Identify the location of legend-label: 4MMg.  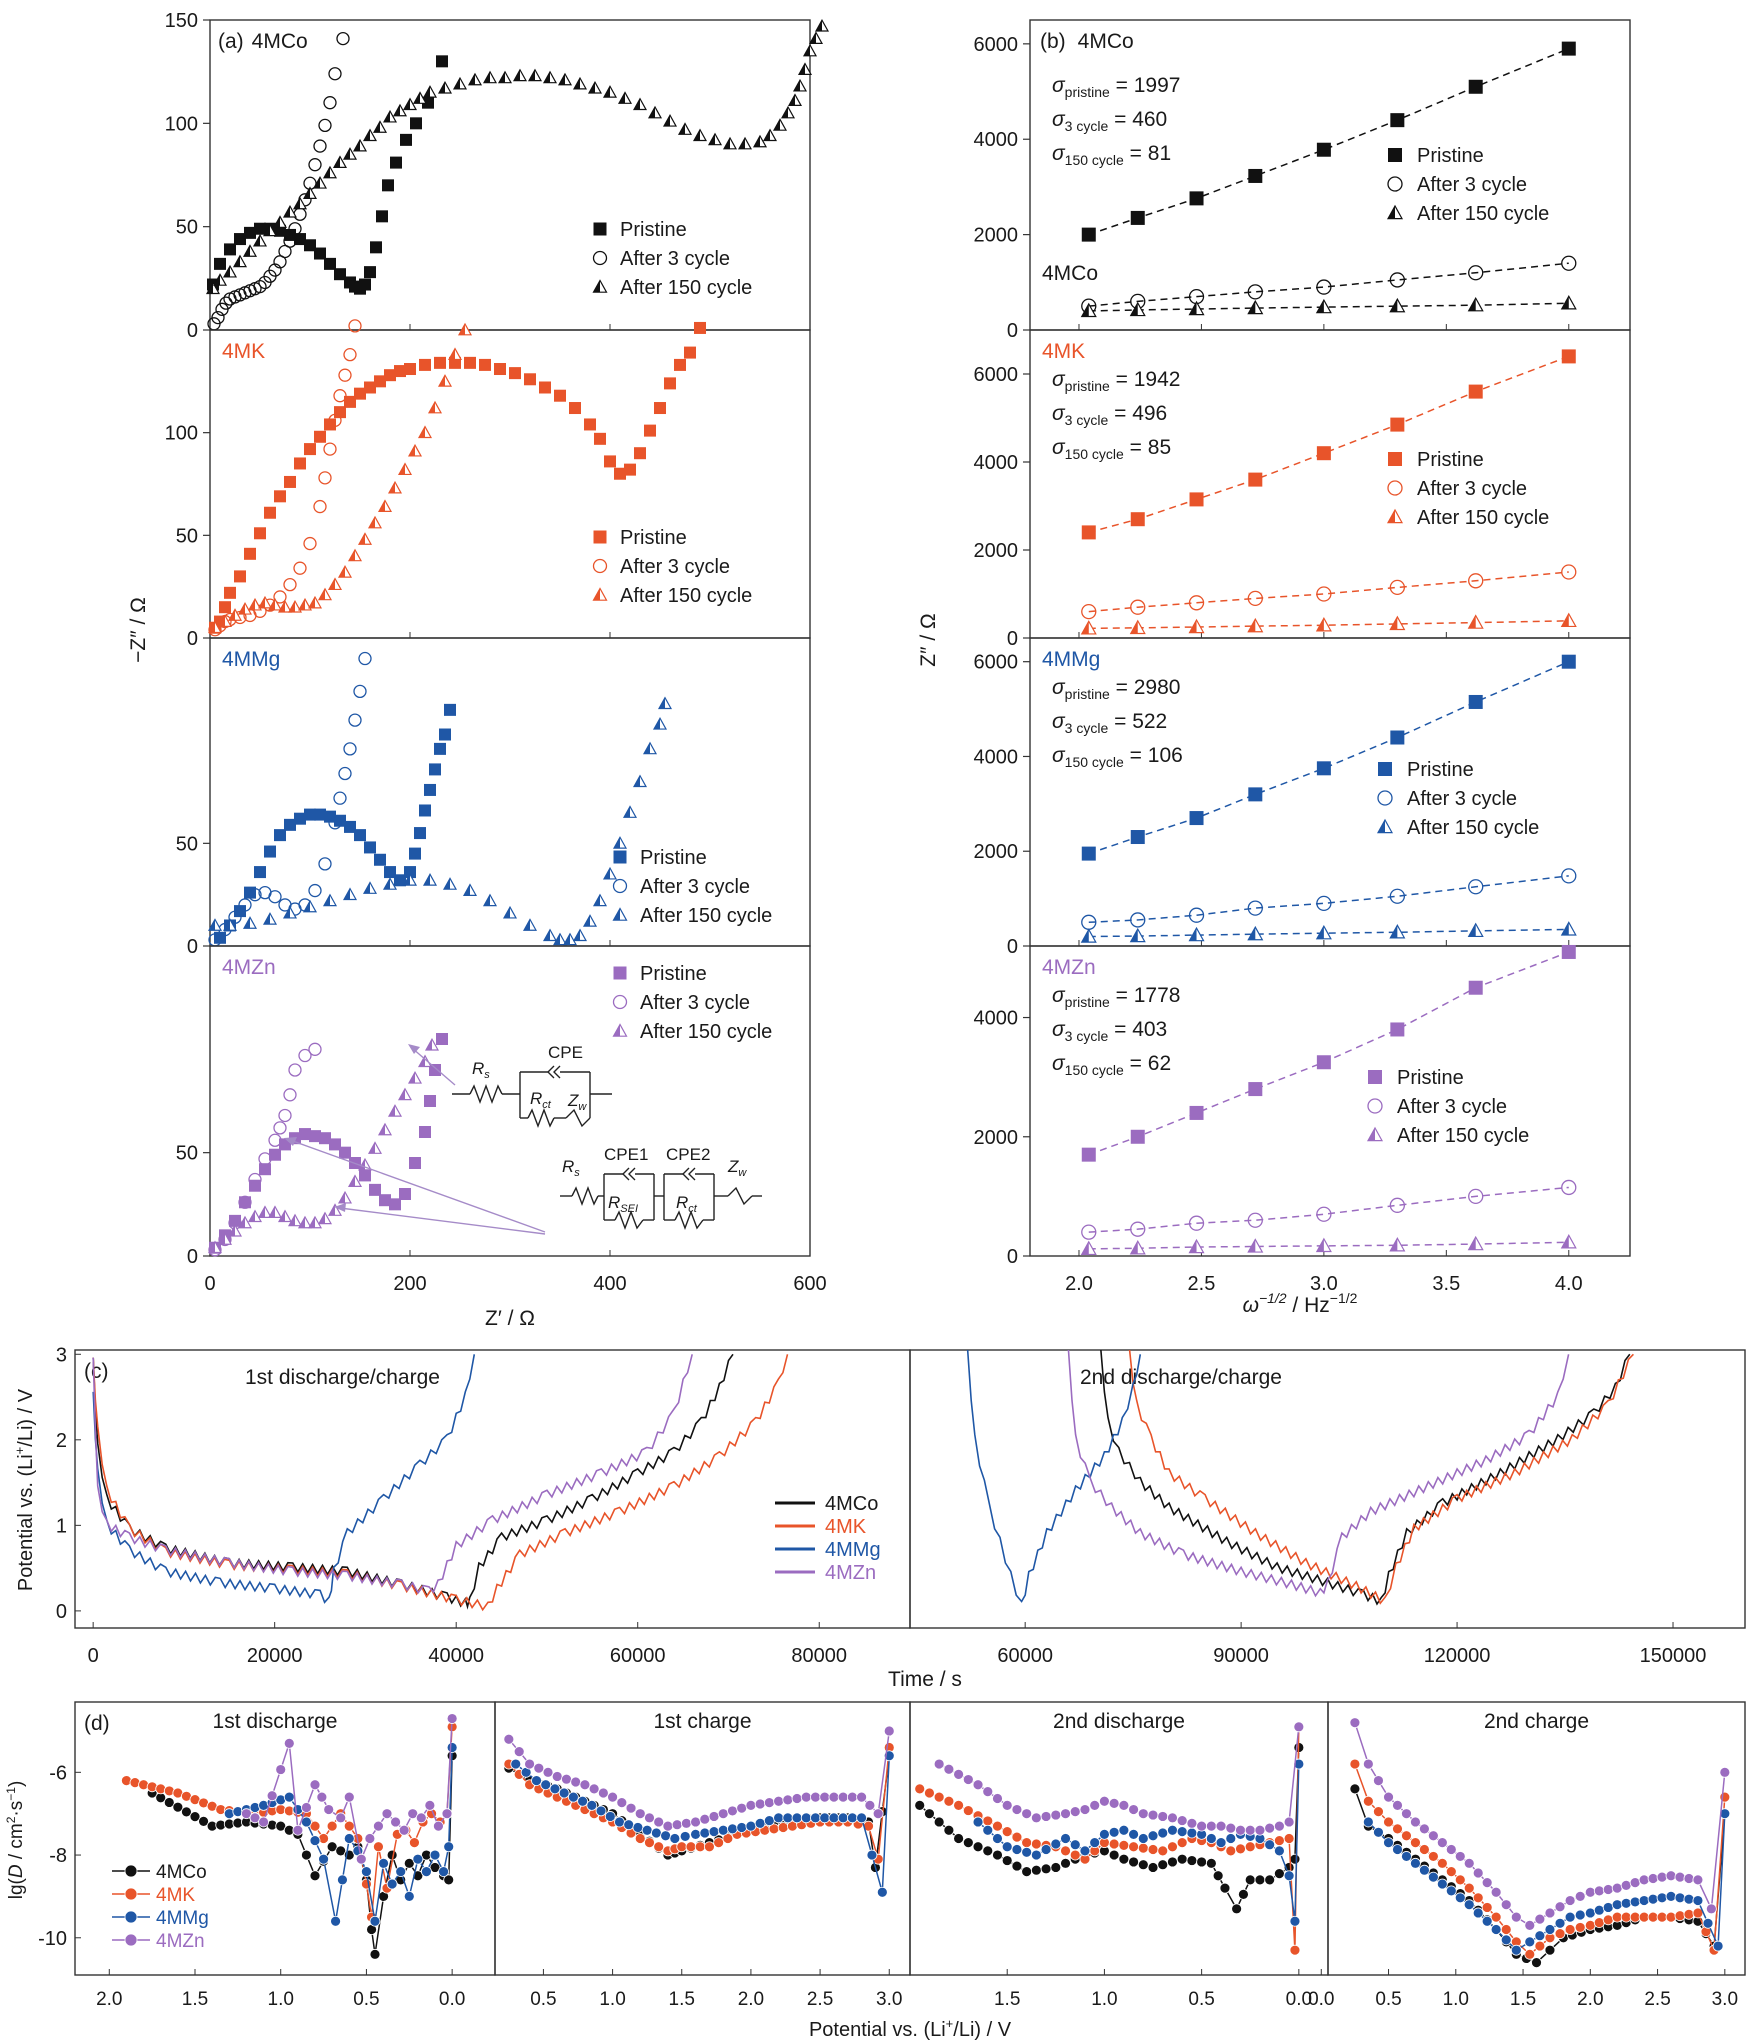
(182, 1918).